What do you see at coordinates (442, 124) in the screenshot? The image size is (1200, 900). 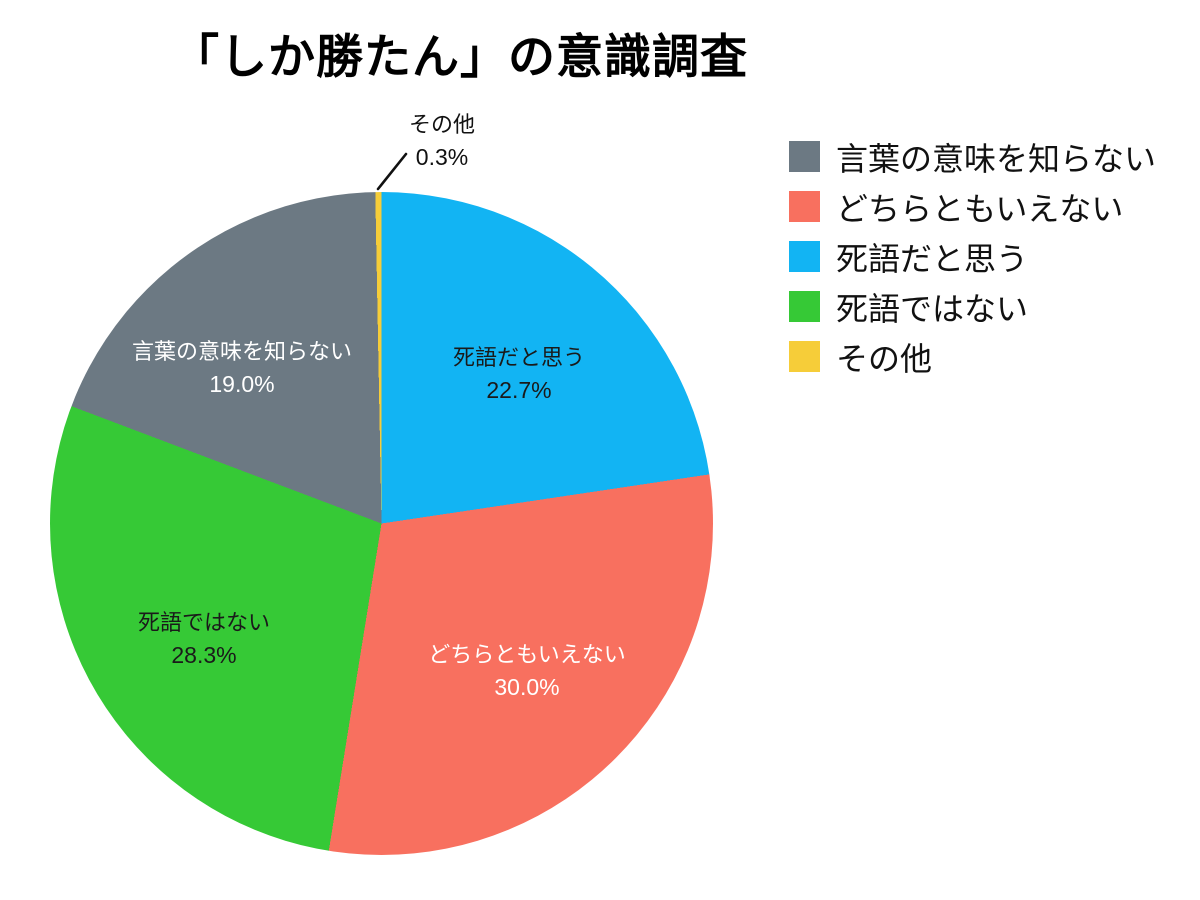 I see `slice-label-text: その他` at bounding box center [442, 124].